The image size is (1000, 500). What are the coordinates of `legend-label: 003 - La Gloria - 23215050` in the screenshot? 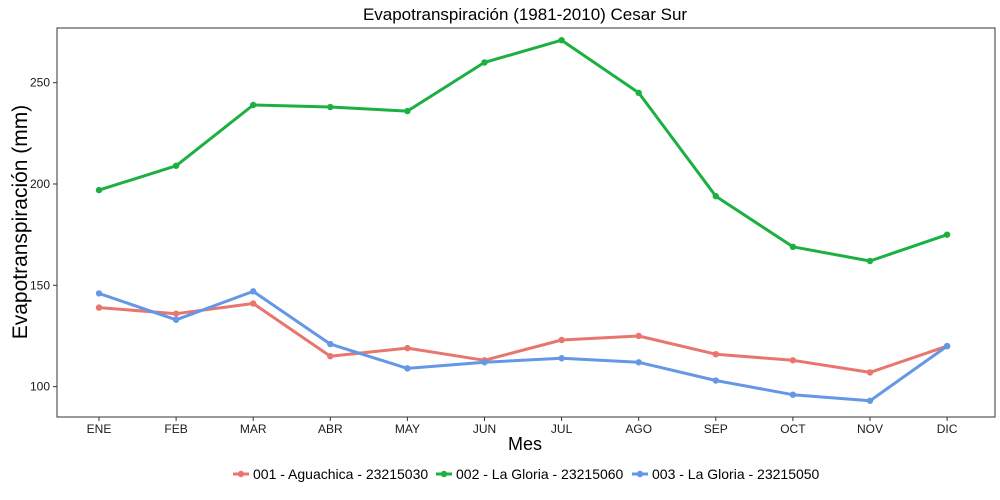 It's located at (736, 474).